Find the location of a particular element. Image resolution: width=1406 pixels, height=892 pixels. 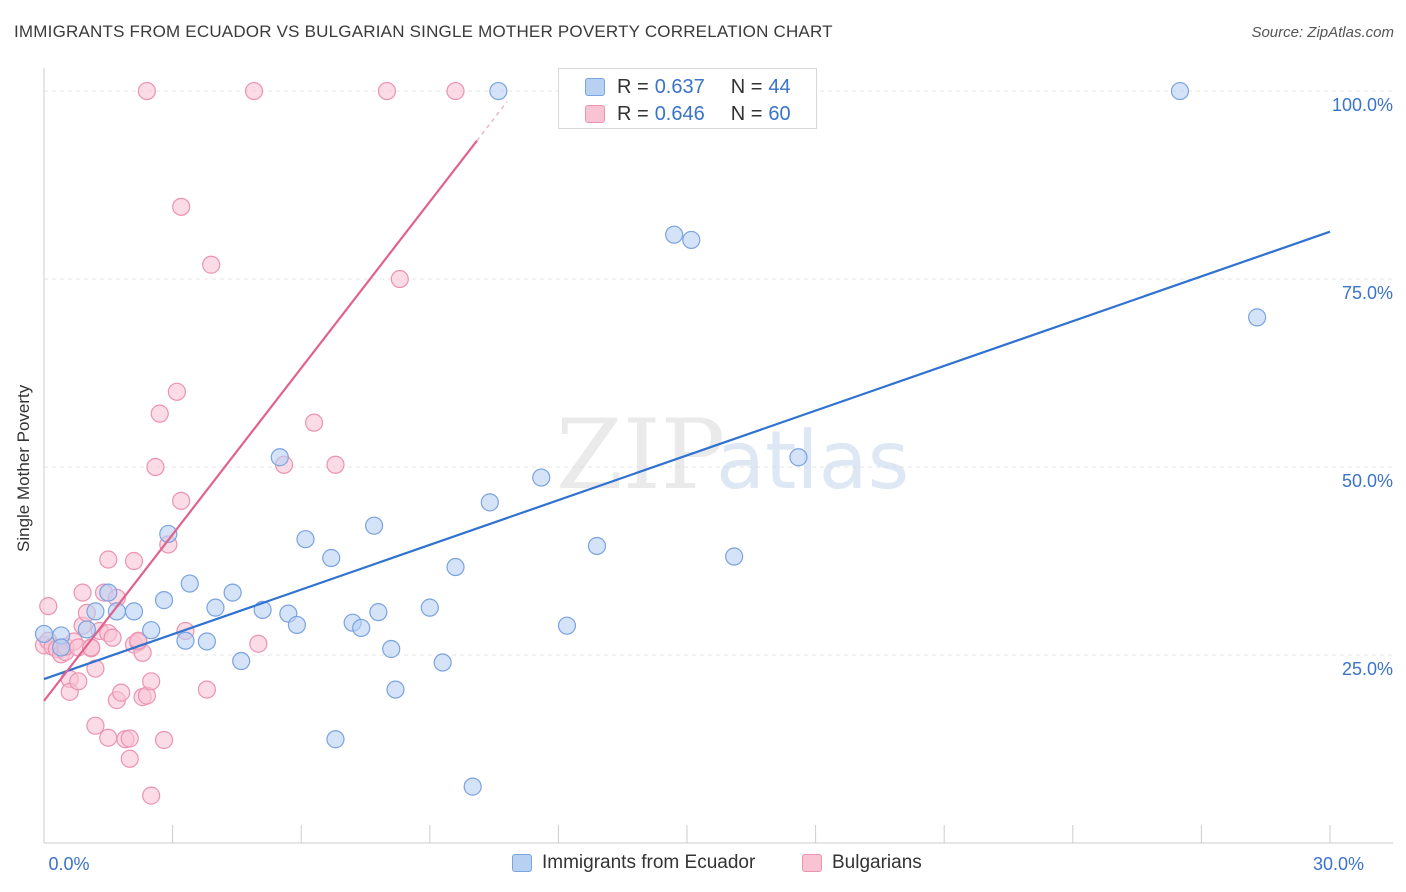

x-tick-label: 30.0% is located at coordinates (1338, 864).